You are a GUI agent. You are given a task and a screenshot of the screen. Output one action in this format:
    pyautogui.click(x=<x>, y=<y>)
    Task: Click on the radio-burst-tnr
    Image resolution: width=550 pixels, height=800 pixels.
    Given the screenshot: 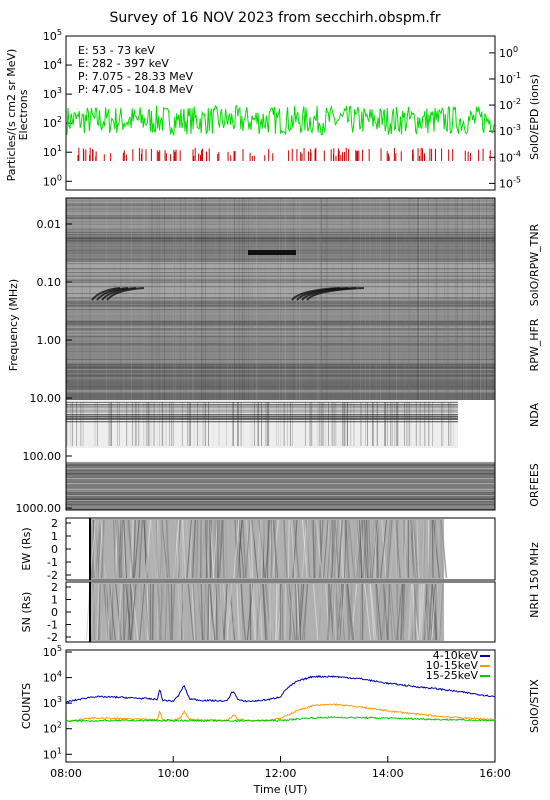 What is the action you would take?
    pyautogui.click(x=272, y=252)
    